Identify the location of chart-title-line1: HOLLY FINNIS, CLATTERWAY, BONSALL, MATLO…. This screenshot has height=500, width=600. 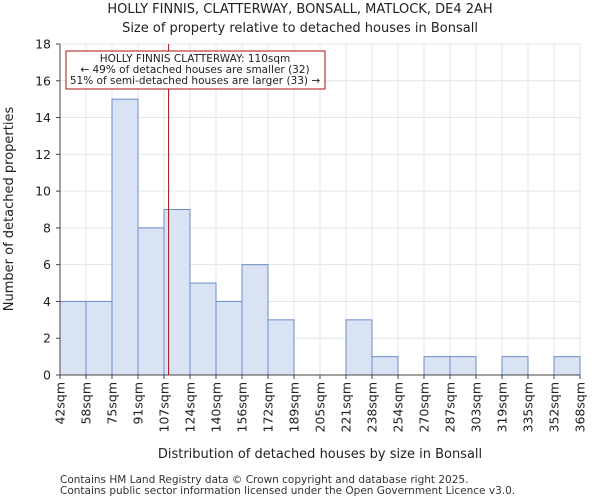
(300, 9).